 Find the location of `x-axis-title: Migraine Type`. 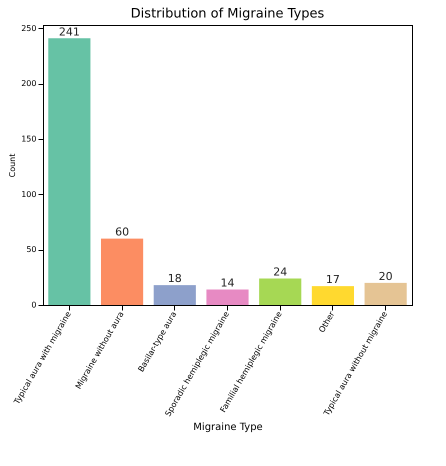

x-axis-title: Migraine Type is located at coordinates (228, 427).